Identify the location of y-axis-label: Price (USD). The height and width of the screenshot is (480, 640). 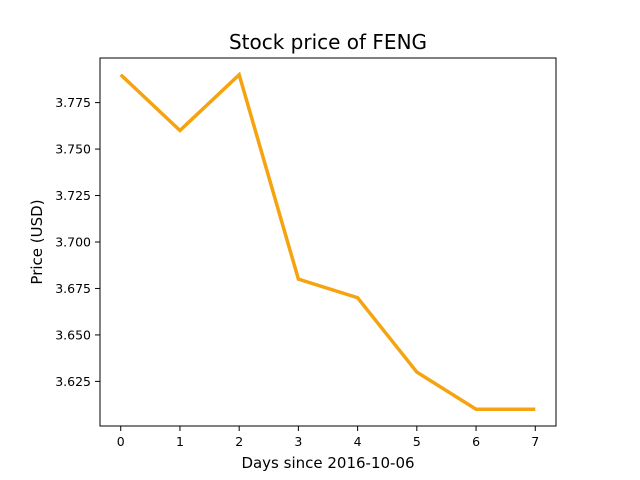
(37, 241).